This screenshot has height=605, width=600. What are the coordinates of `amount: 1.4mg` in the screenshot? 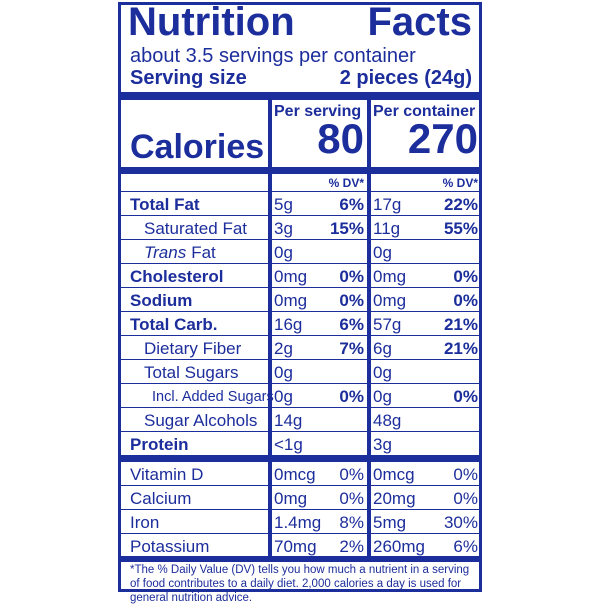 It's located at (298, 522).